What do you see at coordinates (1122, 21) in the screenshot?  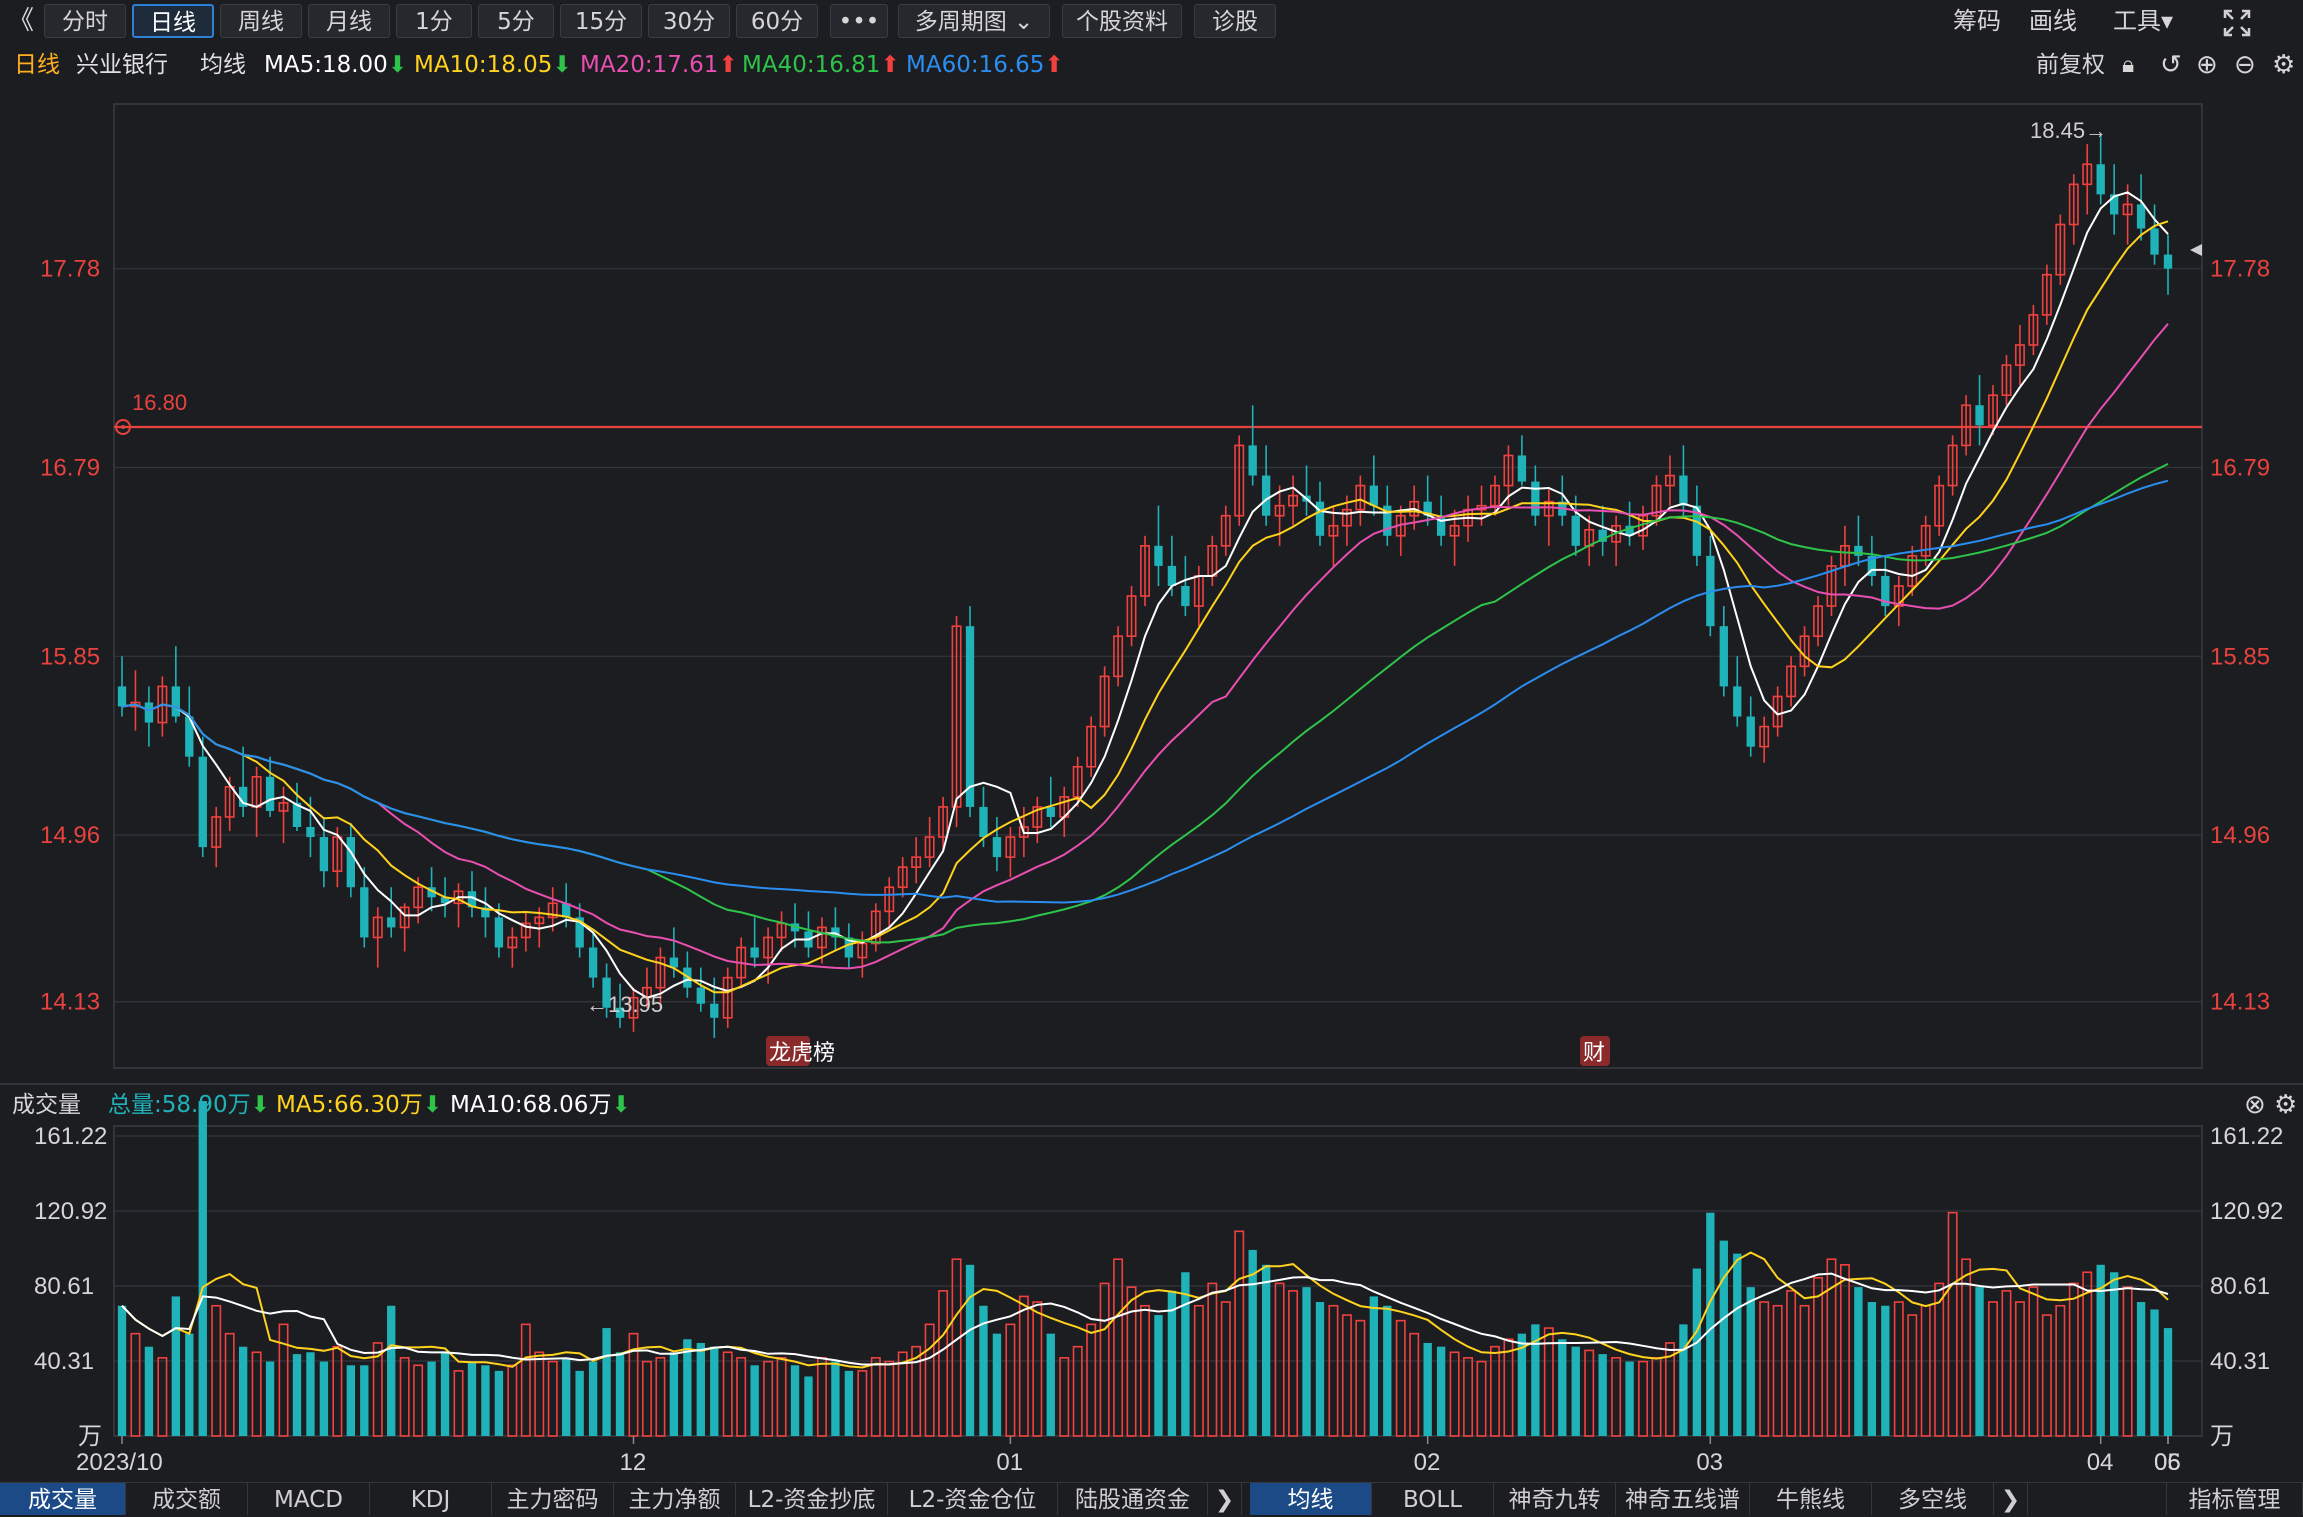 I see `stock-profile-button: 个股资料` at bounding box center [1122, 21].